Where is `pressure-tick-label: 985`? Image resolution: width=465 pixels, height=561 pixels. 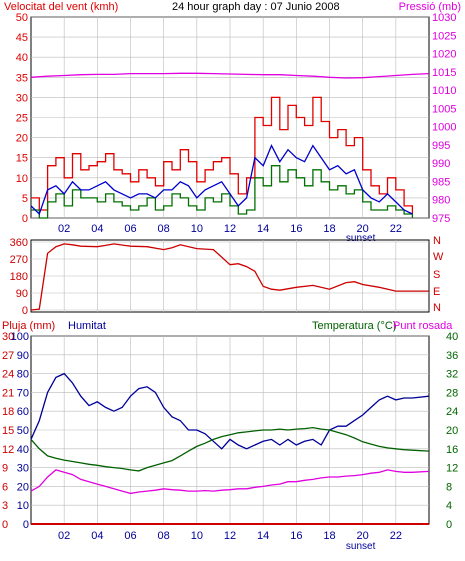 pressure-tick-label: 985 is located at coordinates (441, 182).